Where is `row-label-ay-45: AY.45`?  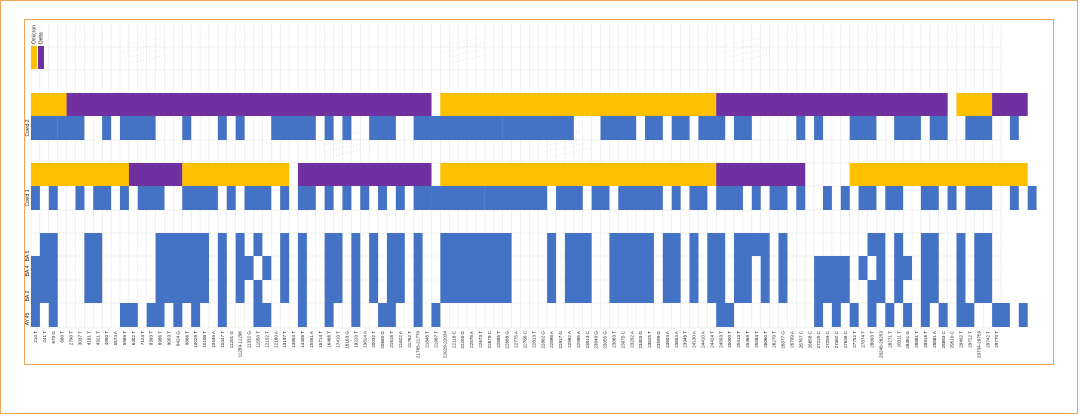 row-label-ay-45: AY.45 is located at coordinates (28, 318).